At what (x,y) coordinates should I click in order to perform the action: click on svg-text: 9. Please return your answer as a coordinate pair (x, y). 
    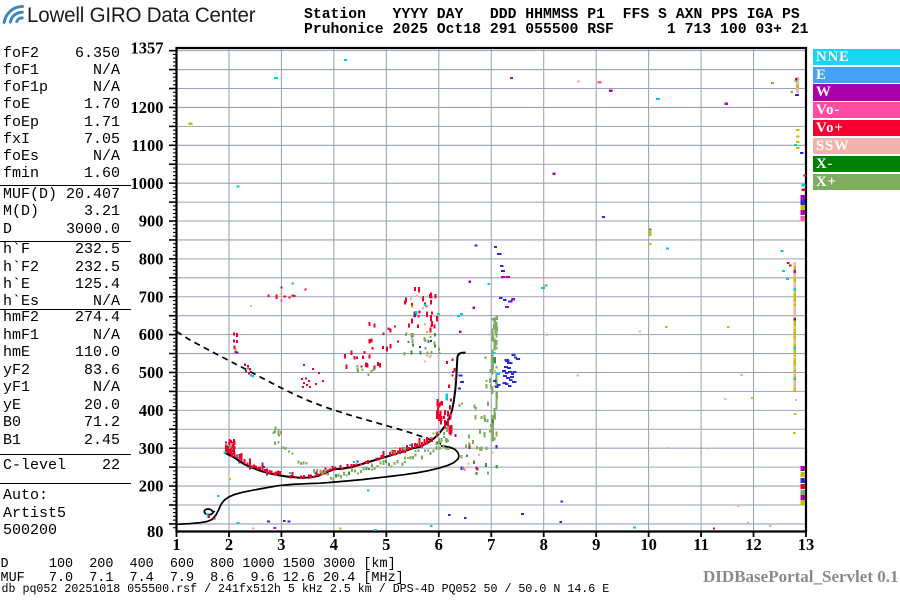
    Looking at the image, I should click on (596, 544).